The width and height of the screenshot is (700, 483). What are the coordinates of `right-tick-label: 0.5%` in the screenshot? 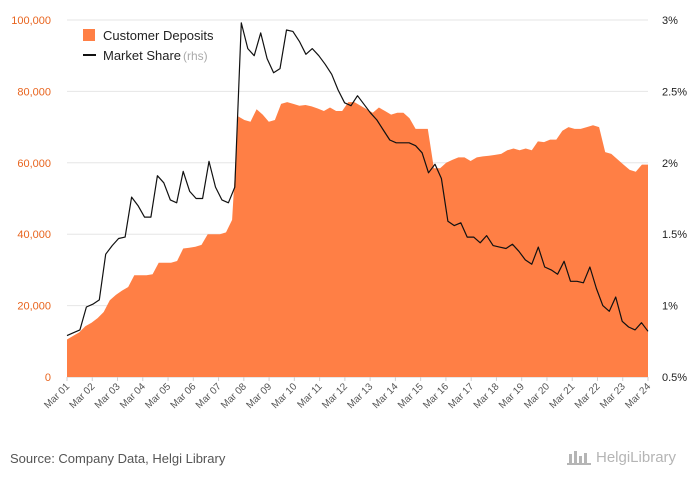 It's located at (674, 378).